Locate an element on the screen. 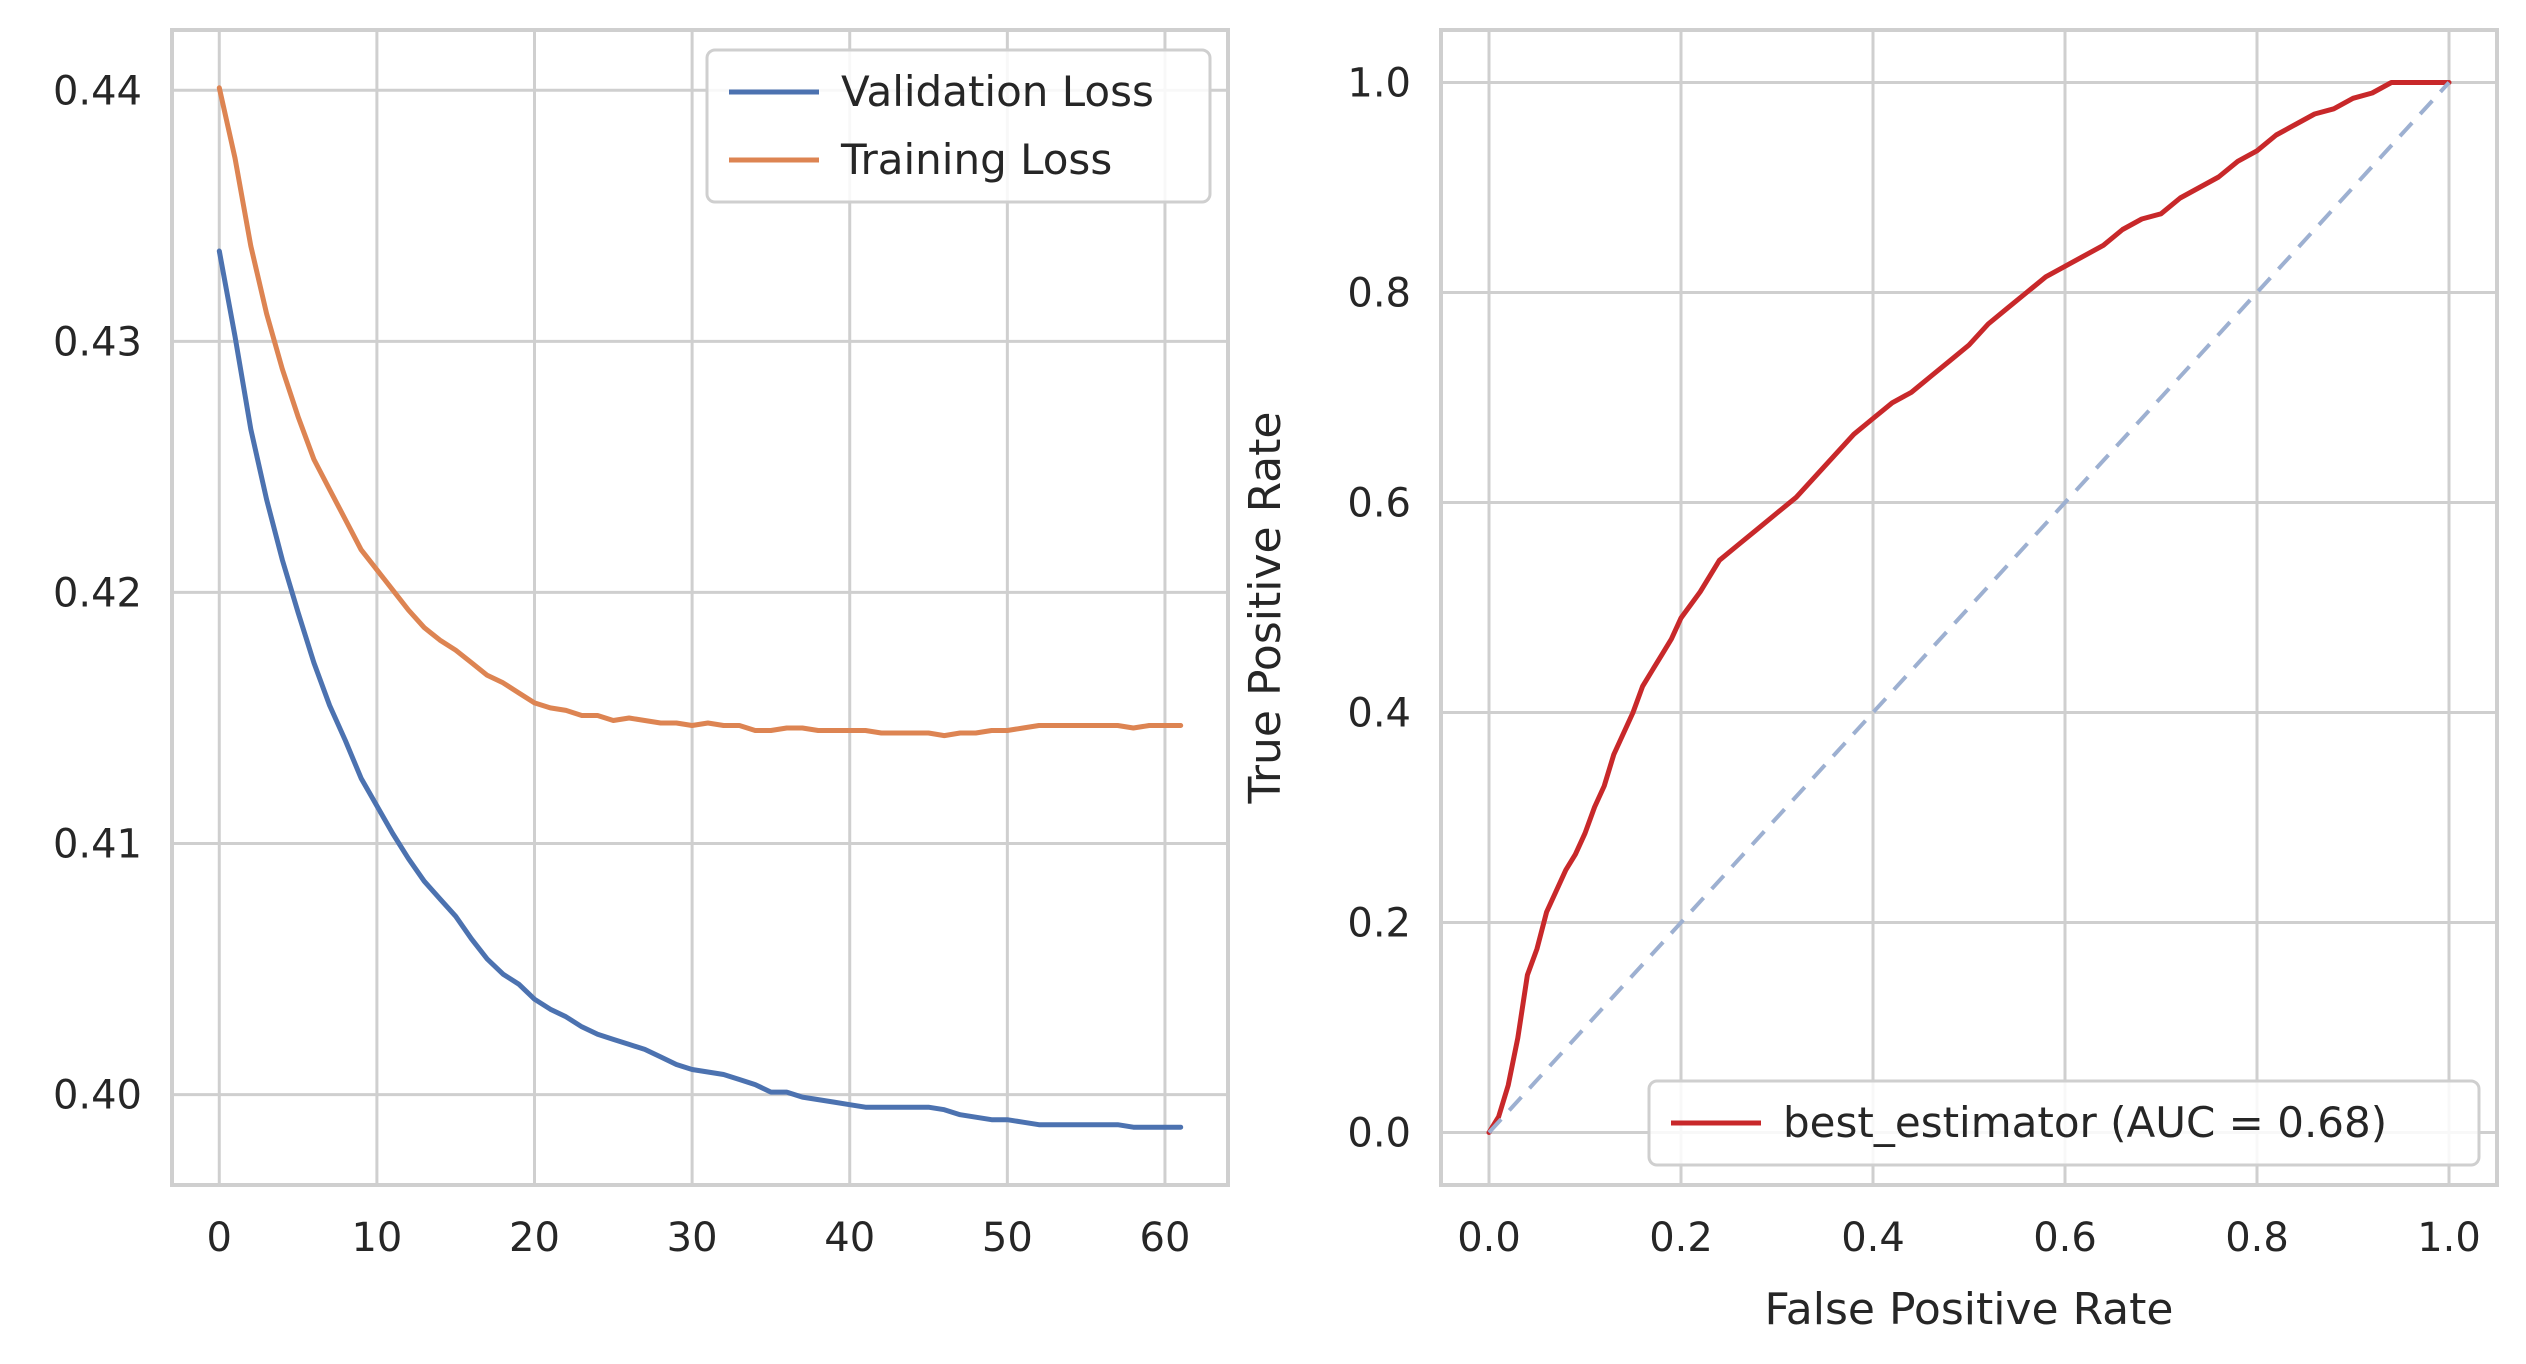 The width and height of the screenshot is (2526, 1364). loss-chart-x-tick-label: 60 is located at coordinates (1165, 1238).